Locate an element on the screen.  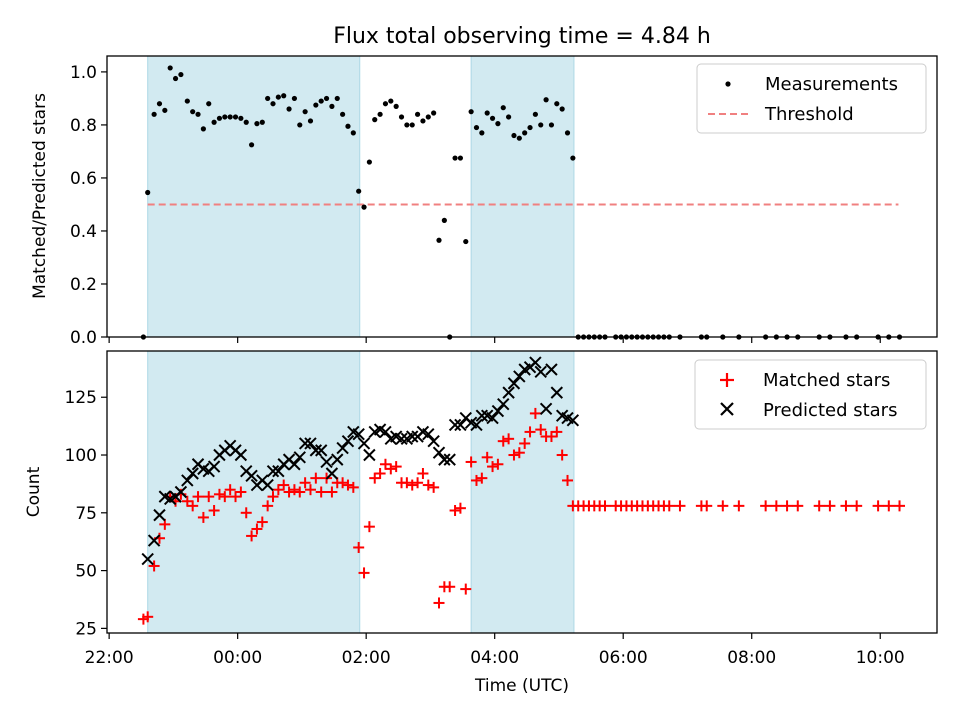
y-tick-label: 0.6 is located at coordinates (83, 179).